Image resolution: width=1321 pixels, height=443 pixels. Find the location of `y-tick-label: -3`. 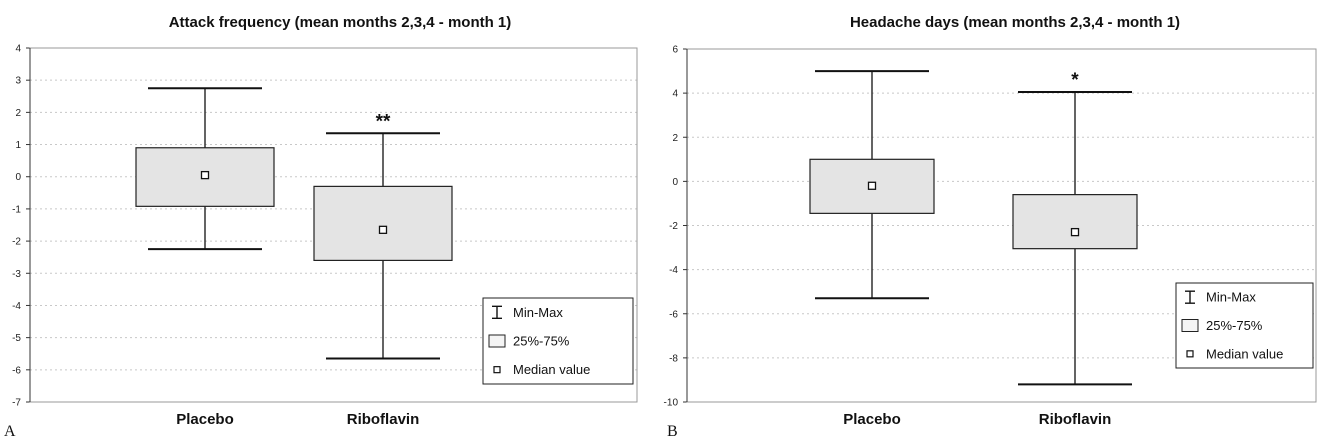

y-tick-label: -3 is located at coordinates (16, 274).